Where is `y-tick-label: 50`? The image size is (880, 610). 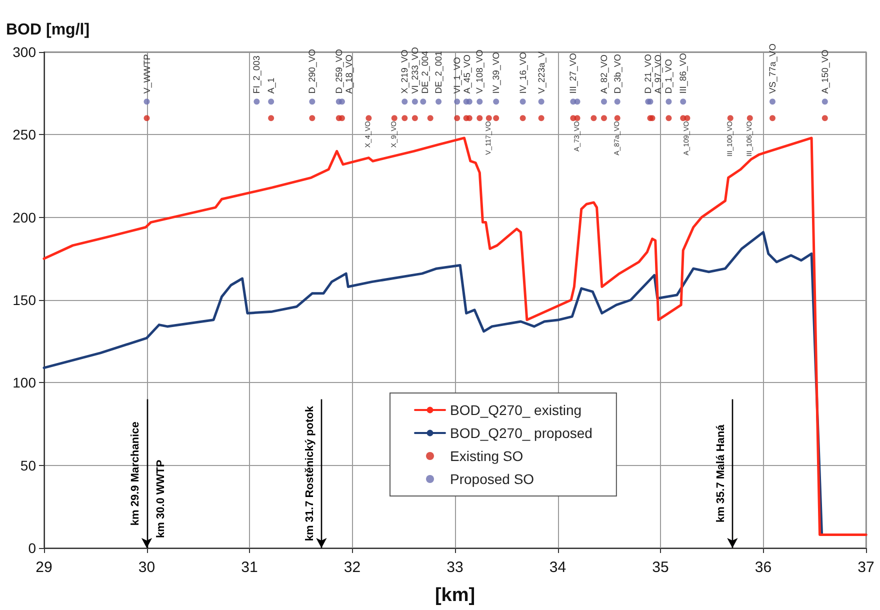 y-tick-label: 50 is located at coordinates (28, 465).